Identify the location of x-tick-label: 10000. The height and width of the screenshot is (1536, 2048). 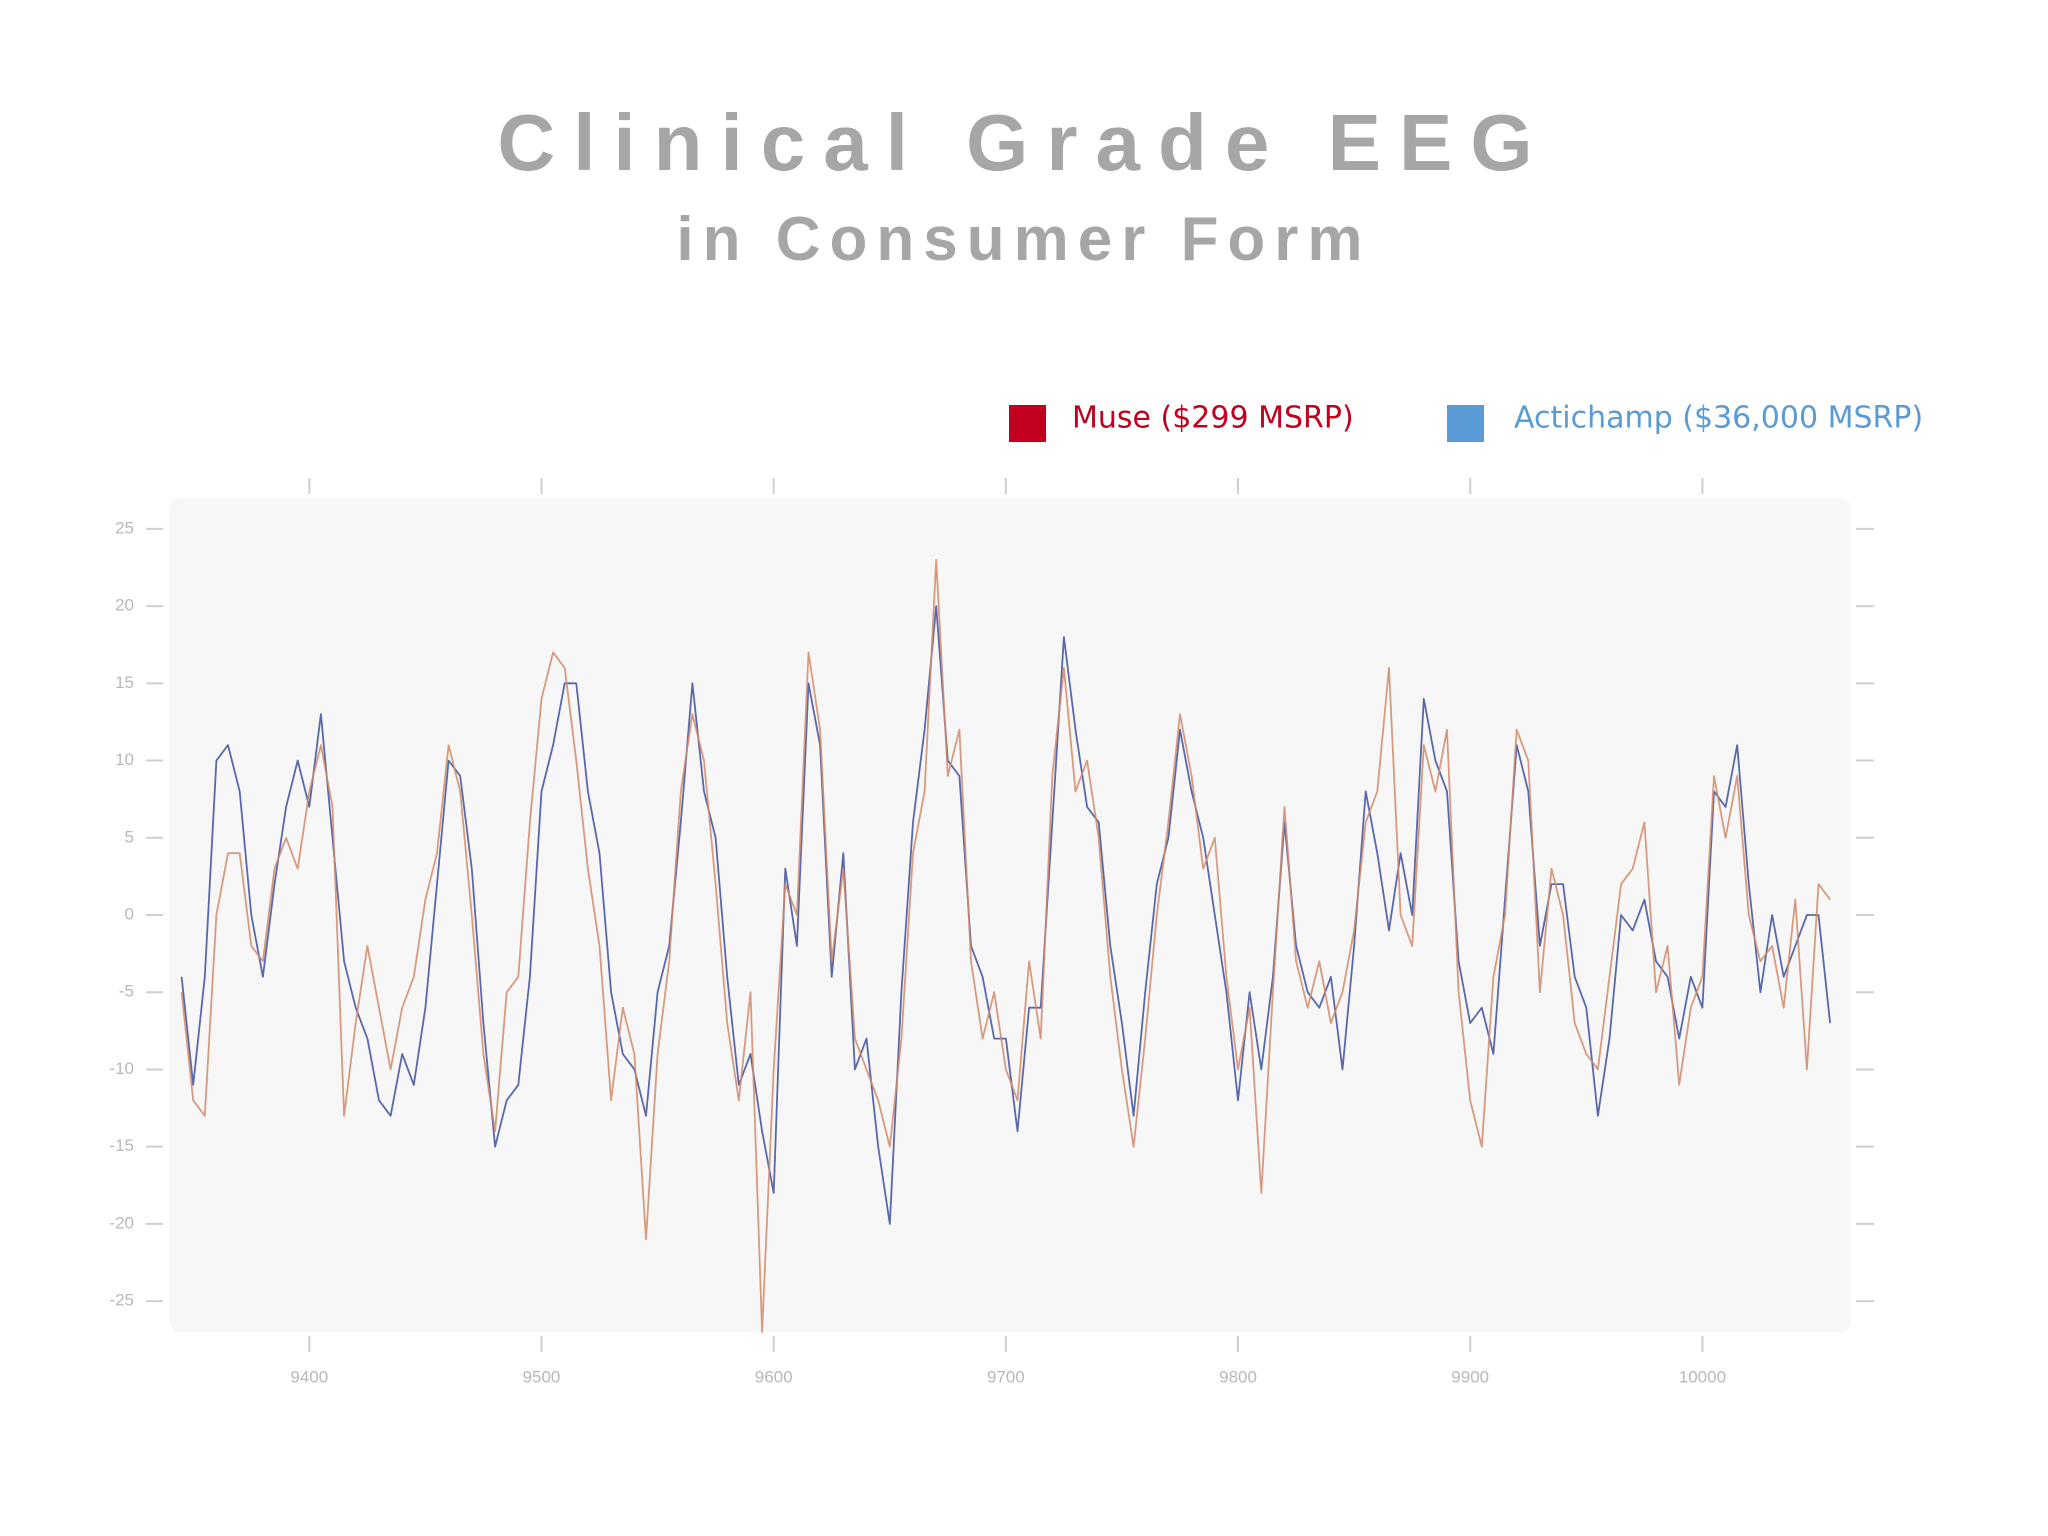
(1702, 1376).